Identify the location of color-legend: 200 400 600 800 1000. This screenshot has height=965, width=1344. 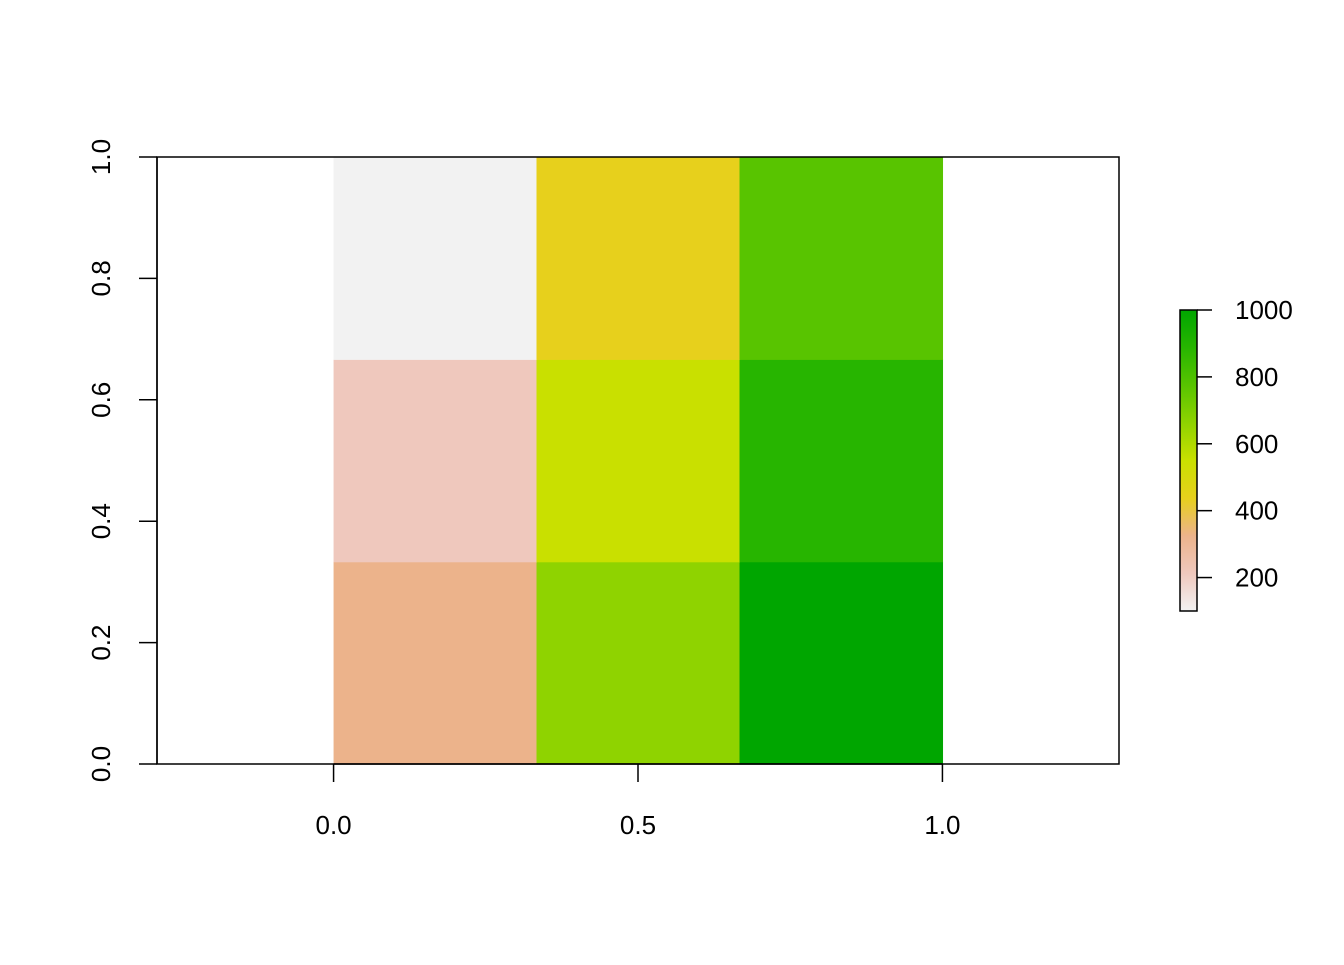
(1236, 453).